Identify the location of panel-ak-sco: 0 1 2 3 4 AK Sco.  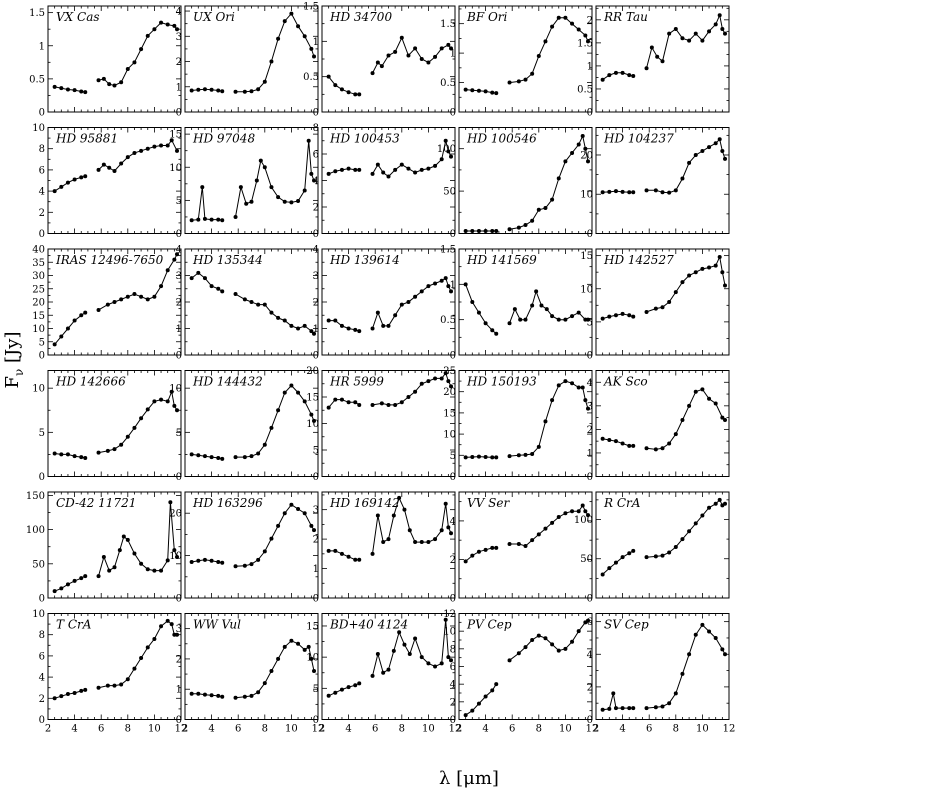
(658, 426).